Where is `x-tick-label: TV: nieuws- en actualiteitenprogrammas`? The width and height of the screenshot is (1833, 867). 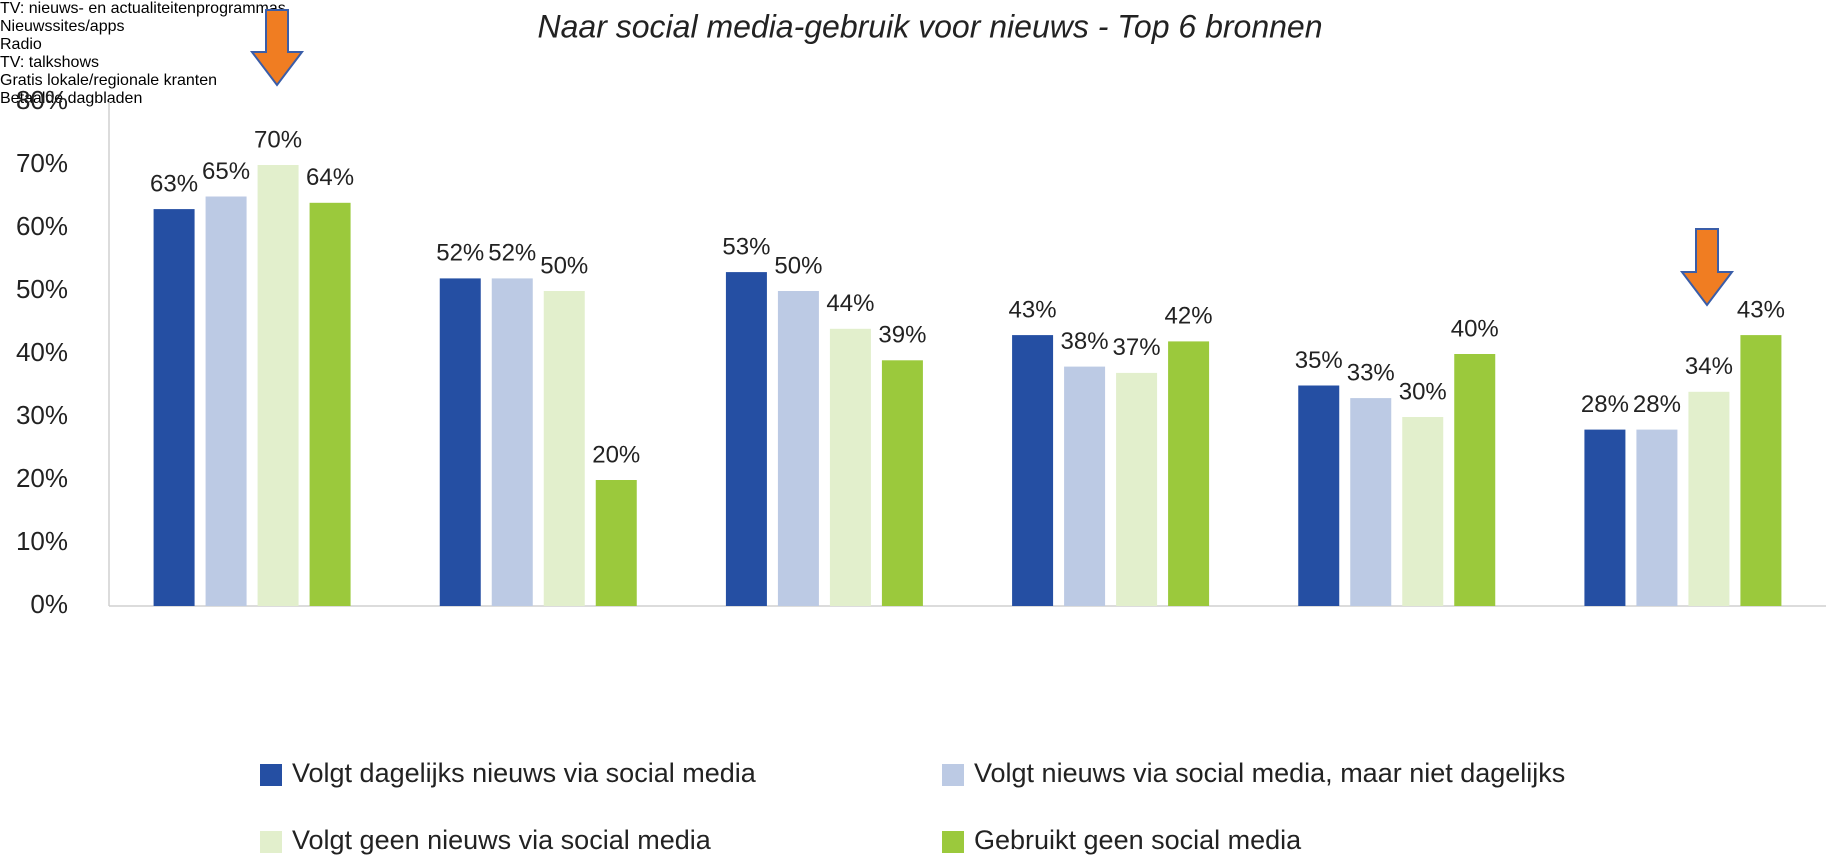
x-tick-label: TV: nieuws- en actualiteitenprogrammas is located at coordinates (143, 8).